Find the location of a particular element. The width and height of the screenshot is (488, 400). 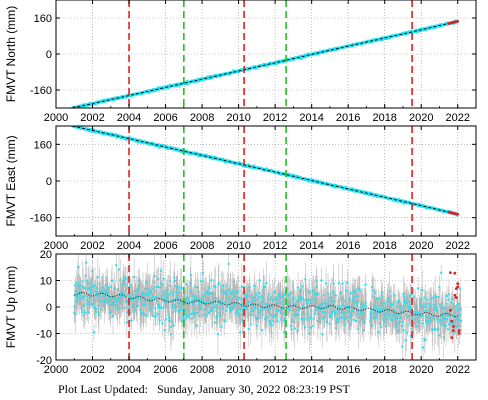

x-tick-label: 2004 is located at coordinates (129, 118).